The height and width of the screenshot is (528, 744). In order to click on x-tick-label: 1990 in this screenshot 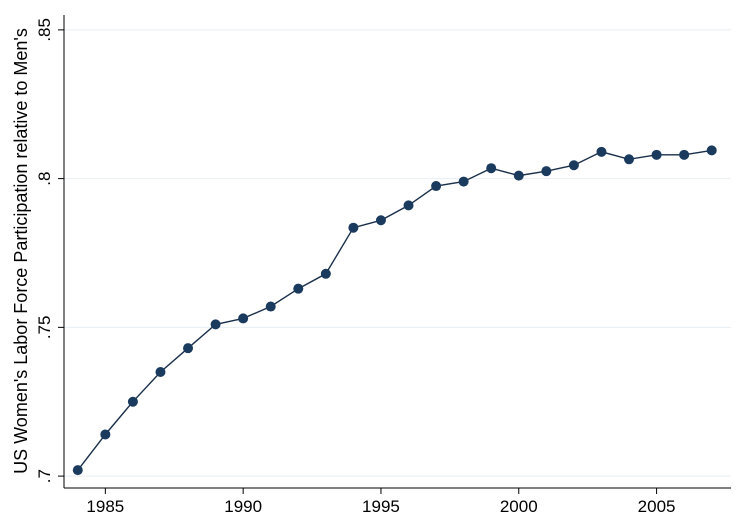, I will do `click(243, 506)`.